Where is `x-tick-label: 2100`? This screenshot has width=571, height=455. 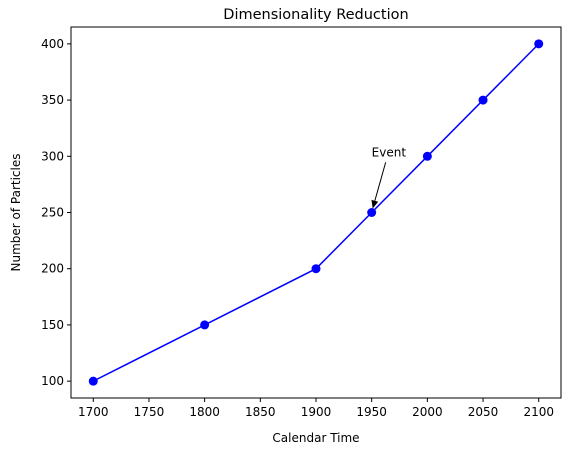 x-tick-label: 2100 is located at coordinates (538, 412).